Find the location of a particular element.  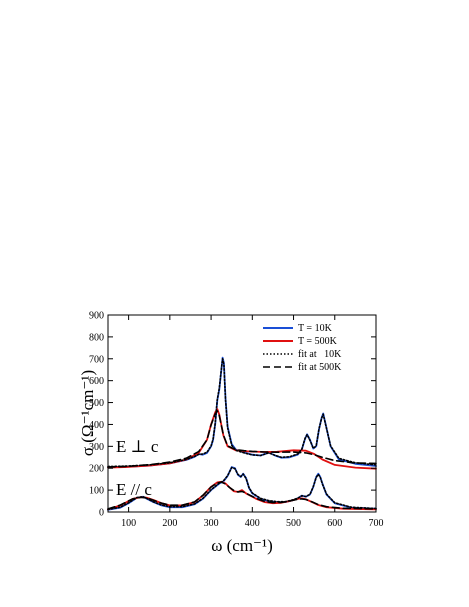

y-tick-label-900: 900 is located at coordinates (96, 316).